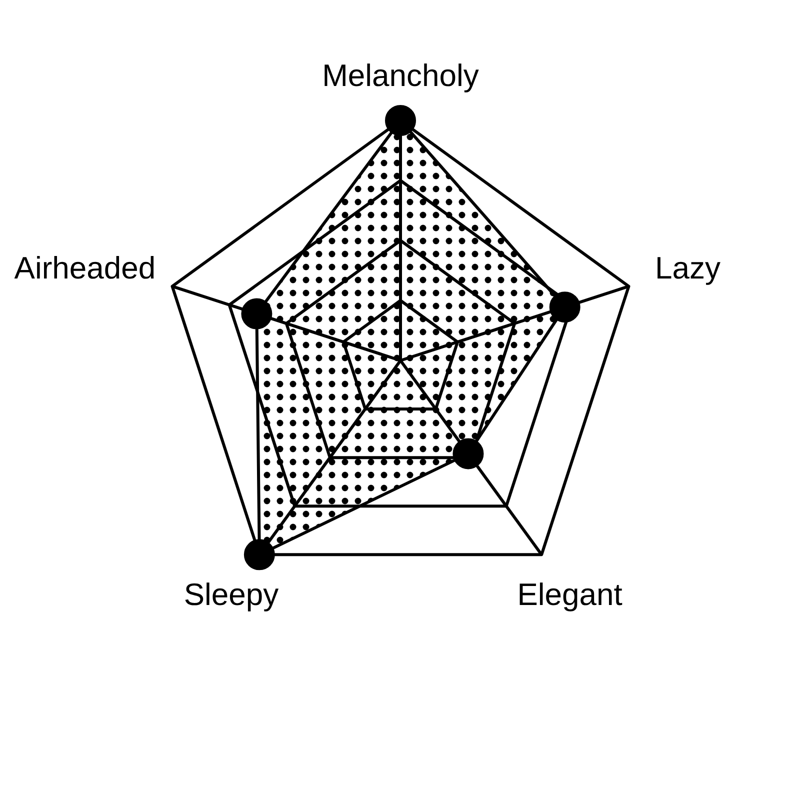 This screenshot has height=800, width=800. What do you see at coordinates (570, 594) in the screenshot?
I see `spoke-label: Elegant` at bounding box center [570, 594].